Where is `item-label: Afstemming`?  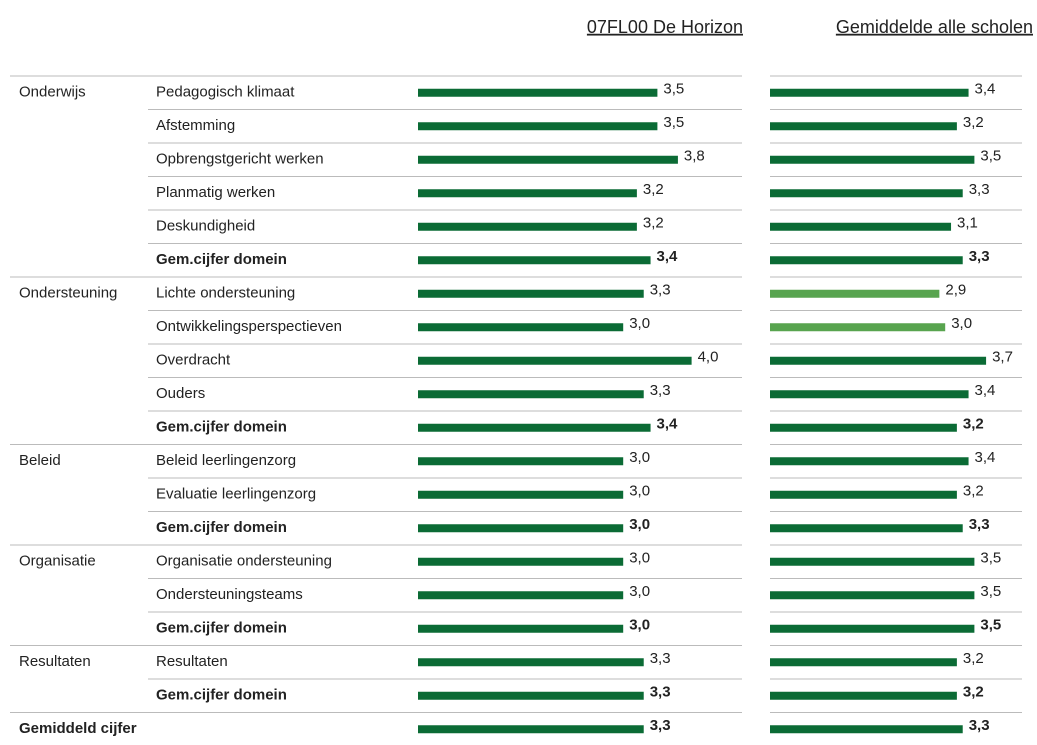 item-label: Afstemming is located at coordinates (195, 125).